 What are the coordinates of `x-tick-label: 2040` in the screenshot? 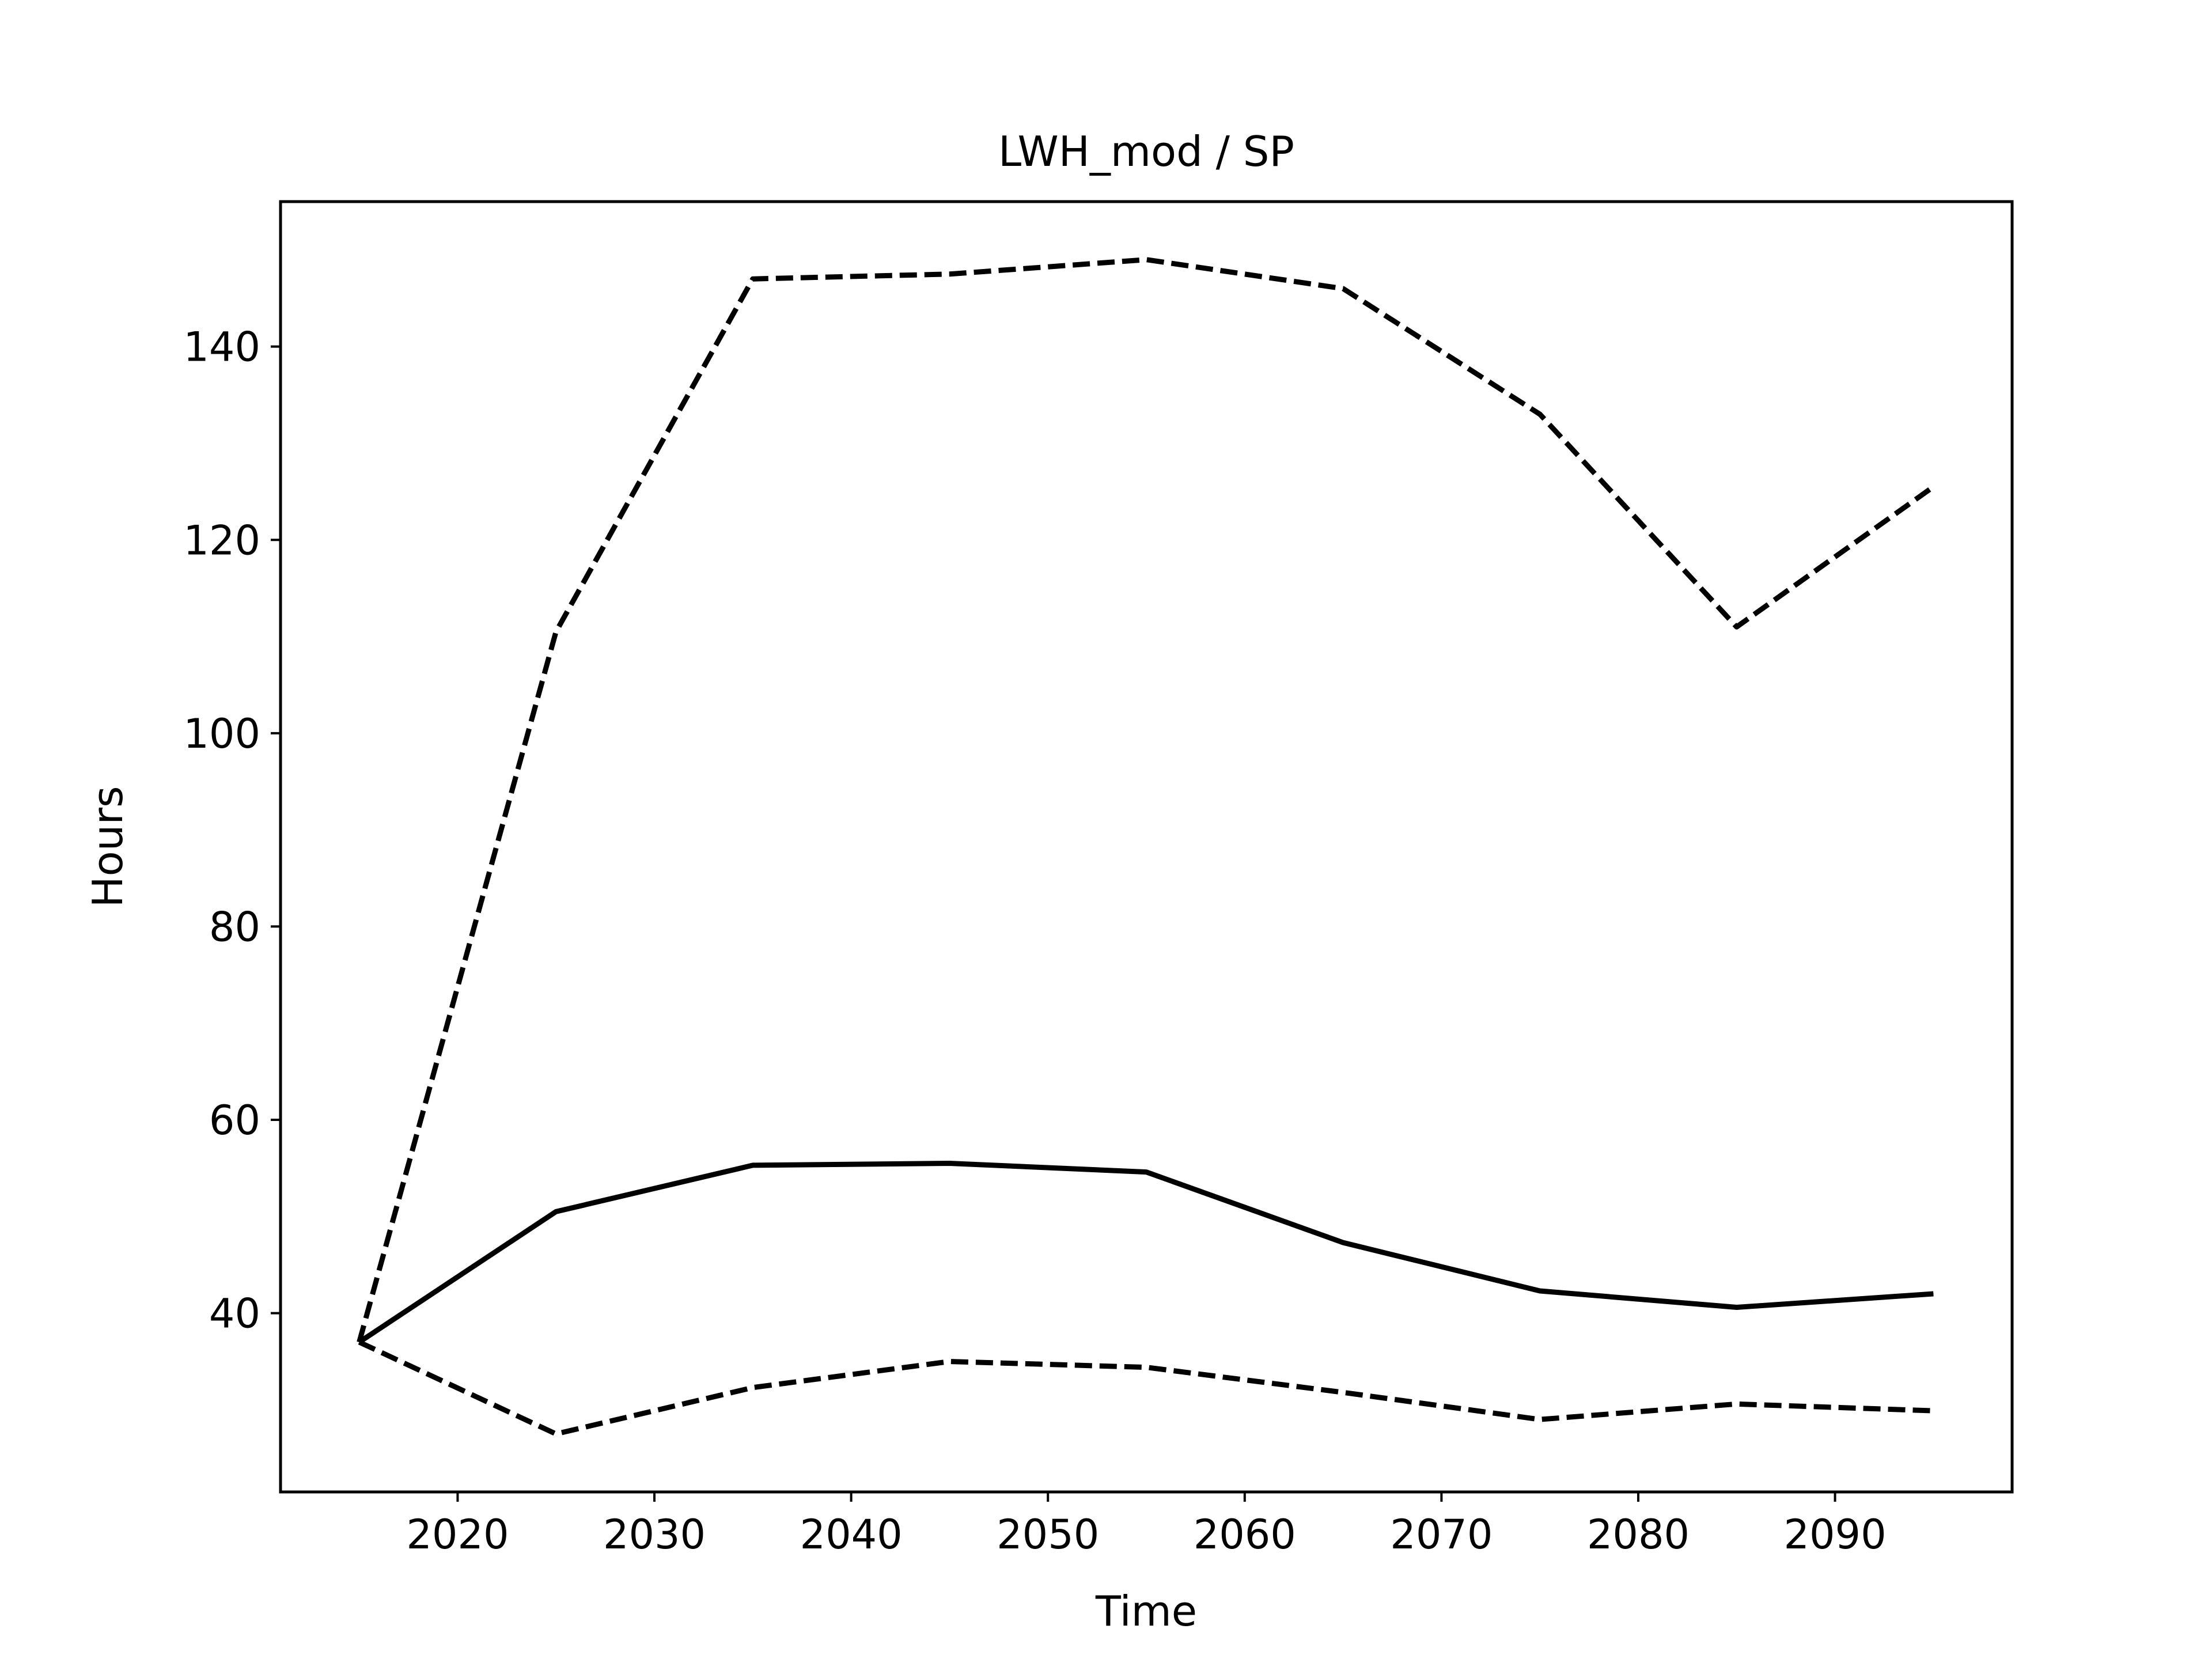 It's located at (851, 1534).